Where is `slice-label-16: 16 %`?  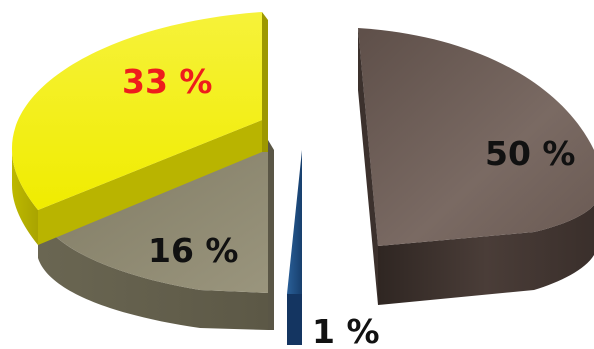
slice-label-16: 16 % is located at coordinates (193, 250).